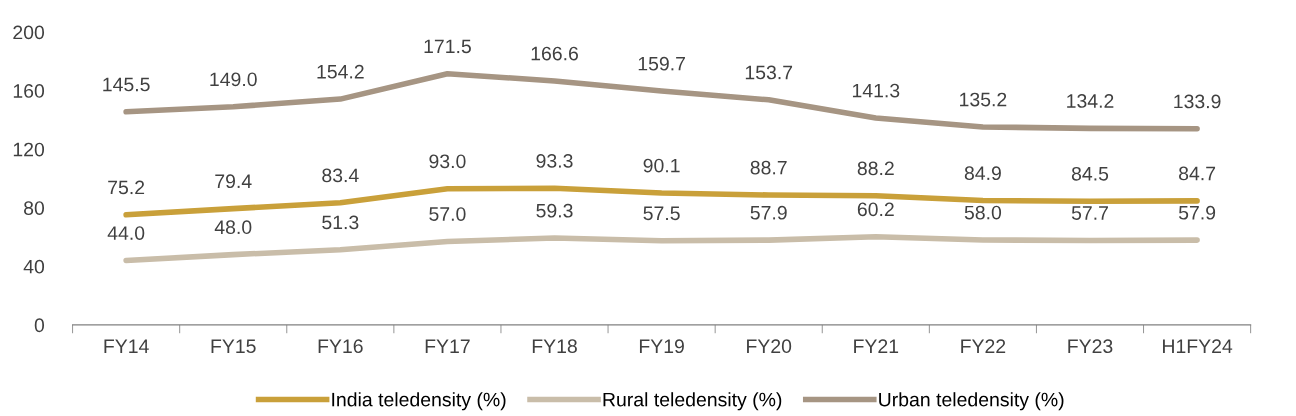 The image size is (1296, 416). I want to click on data-label: 58.0, so click(983, 212).